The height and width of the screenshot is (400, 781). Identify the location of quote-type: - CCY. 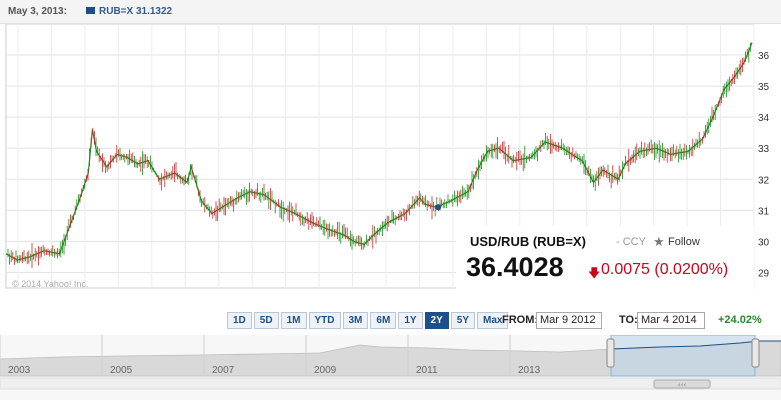
(631, 242).